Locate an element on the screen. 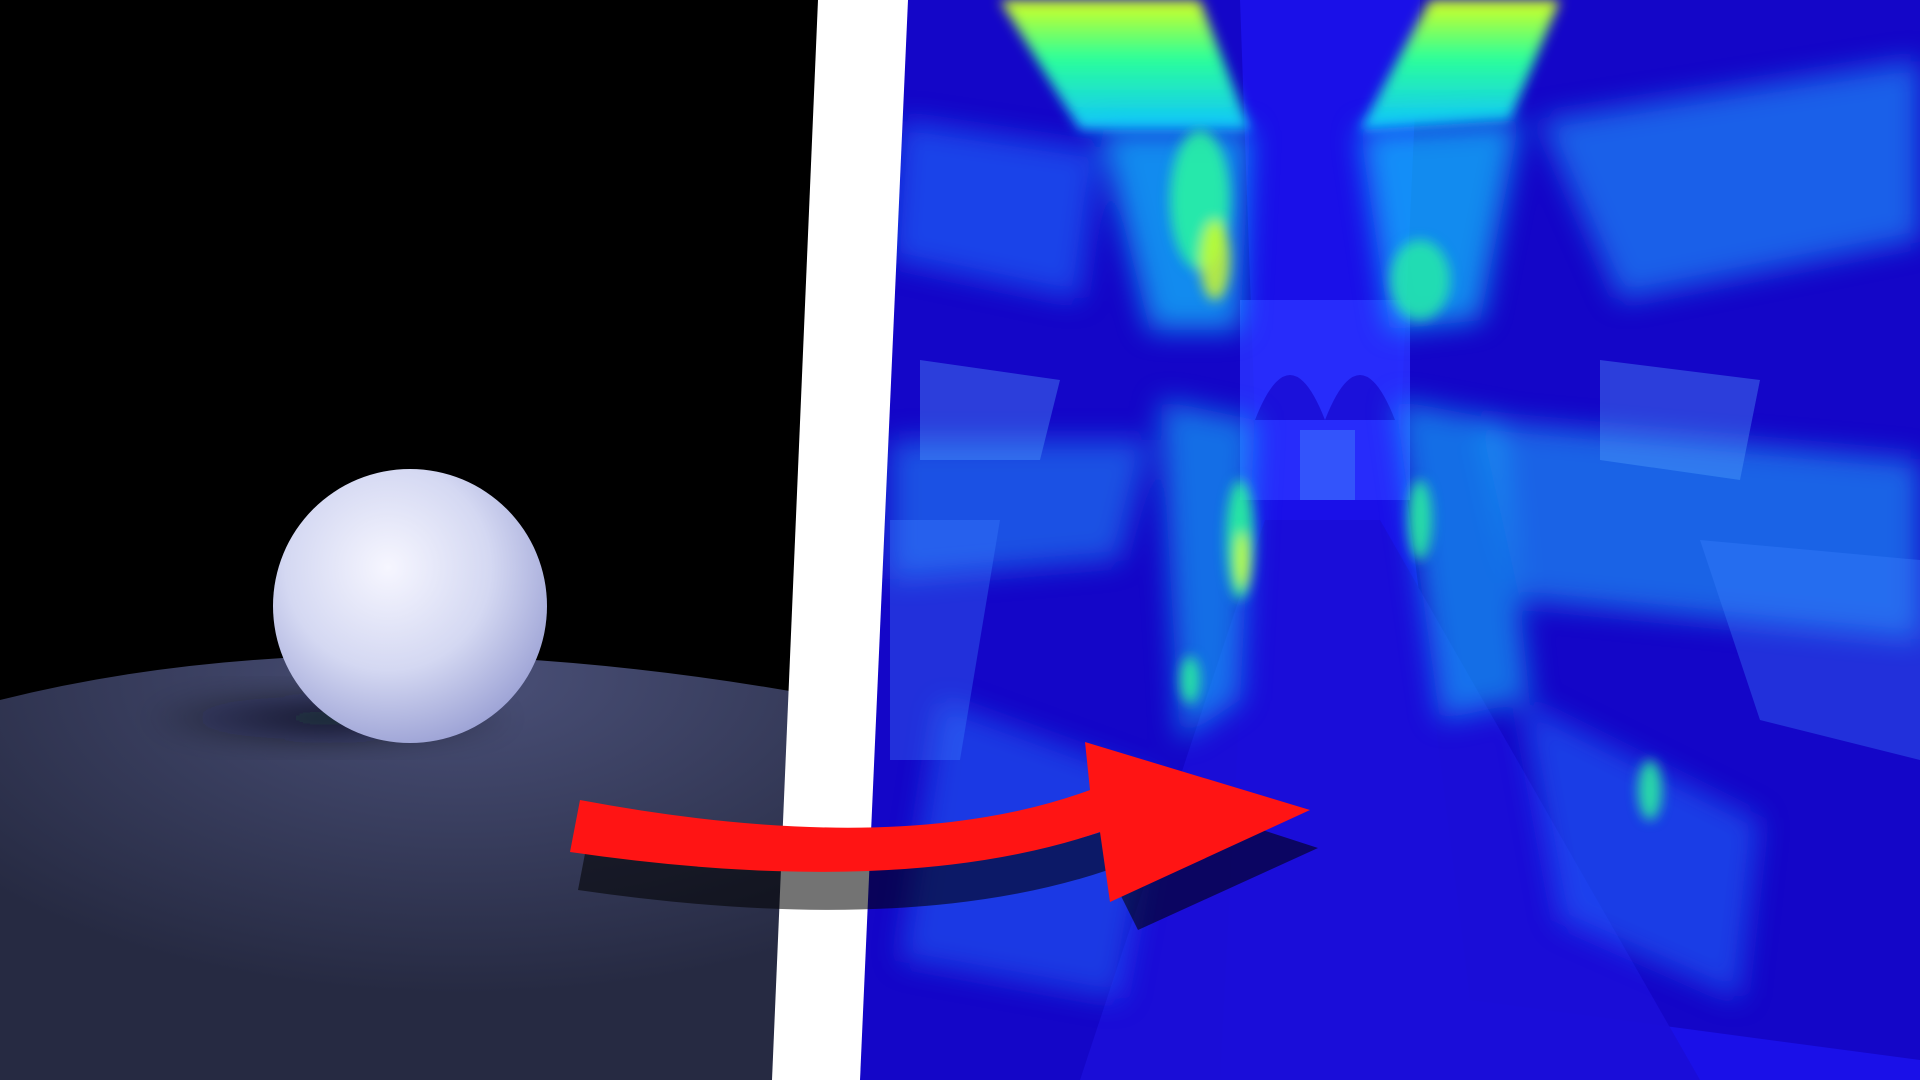  curved-arrow-right-icon is located at coordinates (944, 836).